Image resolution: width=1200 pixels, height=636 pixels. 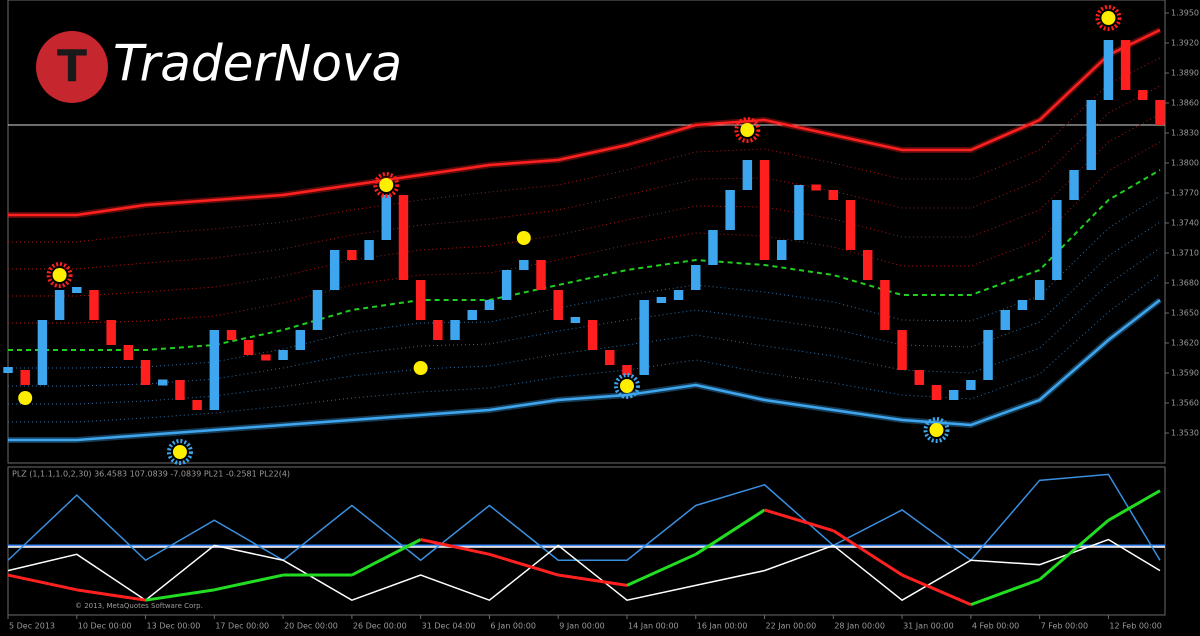 I want to click on x-tick-label: 31 Jan 00:00, so click(x=928, y=626).